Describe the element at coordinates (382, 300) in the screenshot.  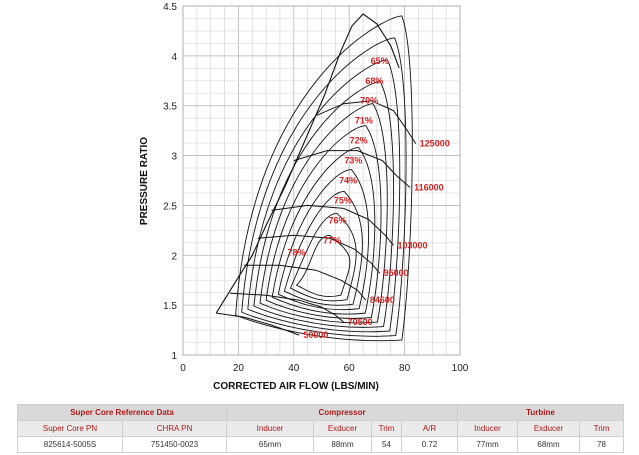
I see `speed-line-label: 84600` at that location.